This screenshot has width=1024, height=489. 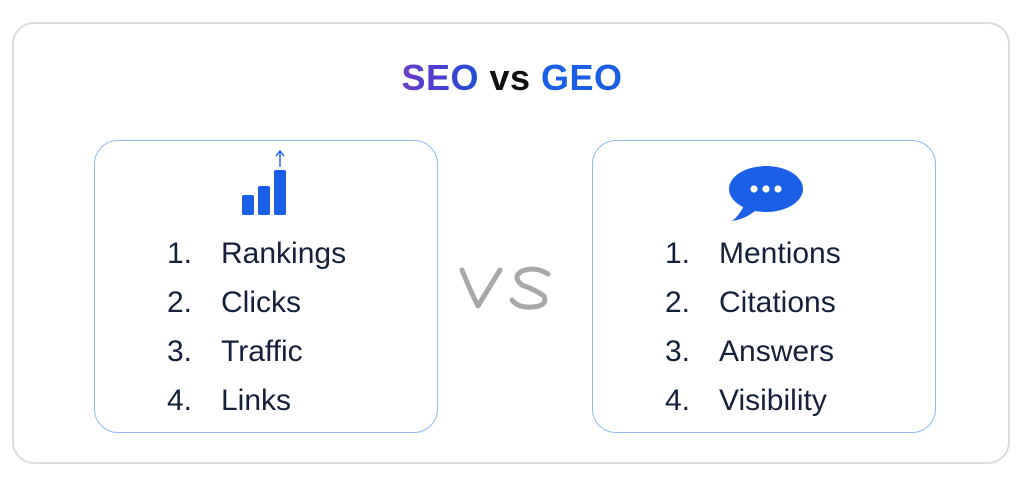 I want to click on list-item: 1. Mentions, so click(x=753, y=253).